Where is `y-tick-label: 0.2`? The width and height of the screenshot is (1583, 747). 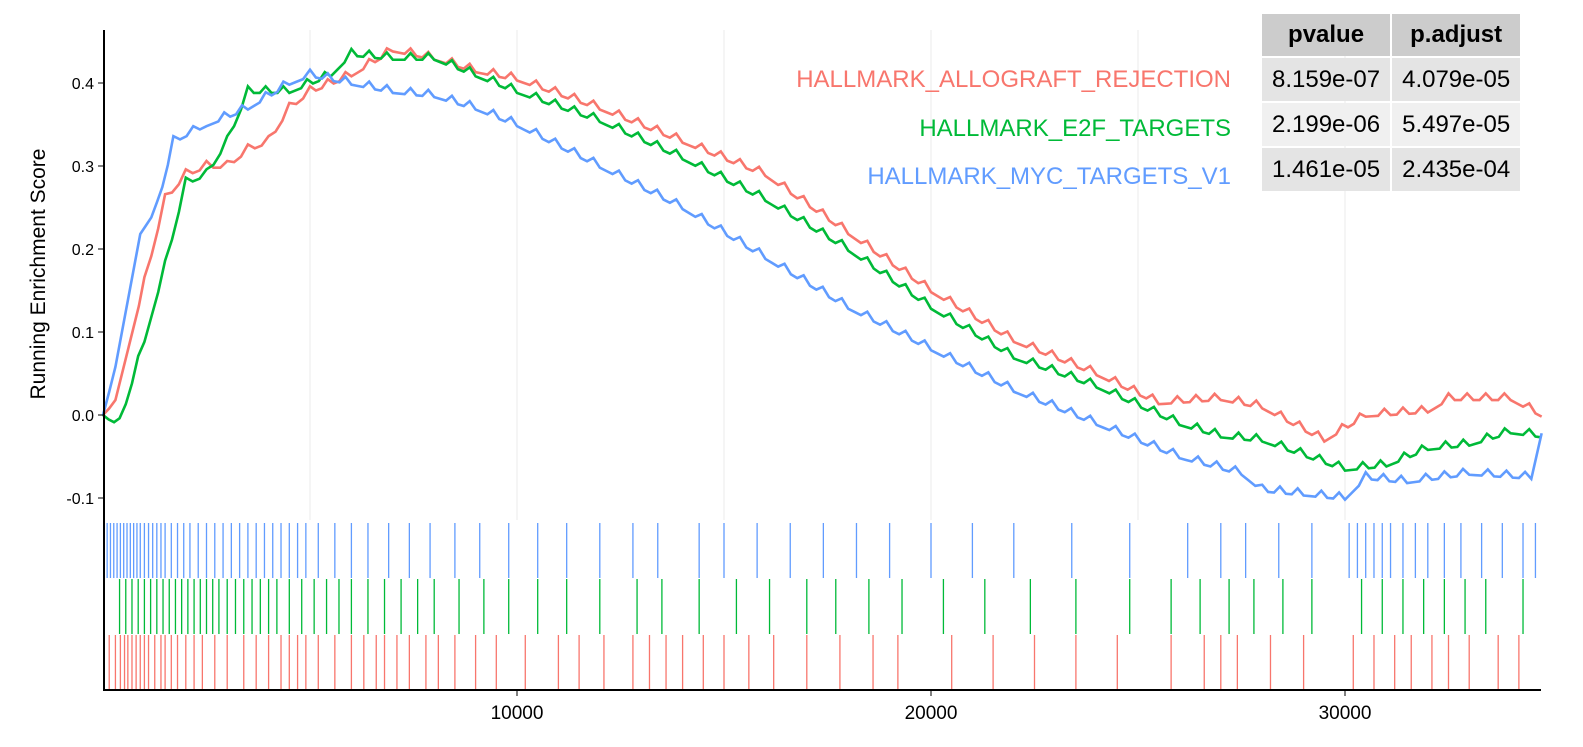 y-tick-label: 0.2 is located at coordinates (83, 250).